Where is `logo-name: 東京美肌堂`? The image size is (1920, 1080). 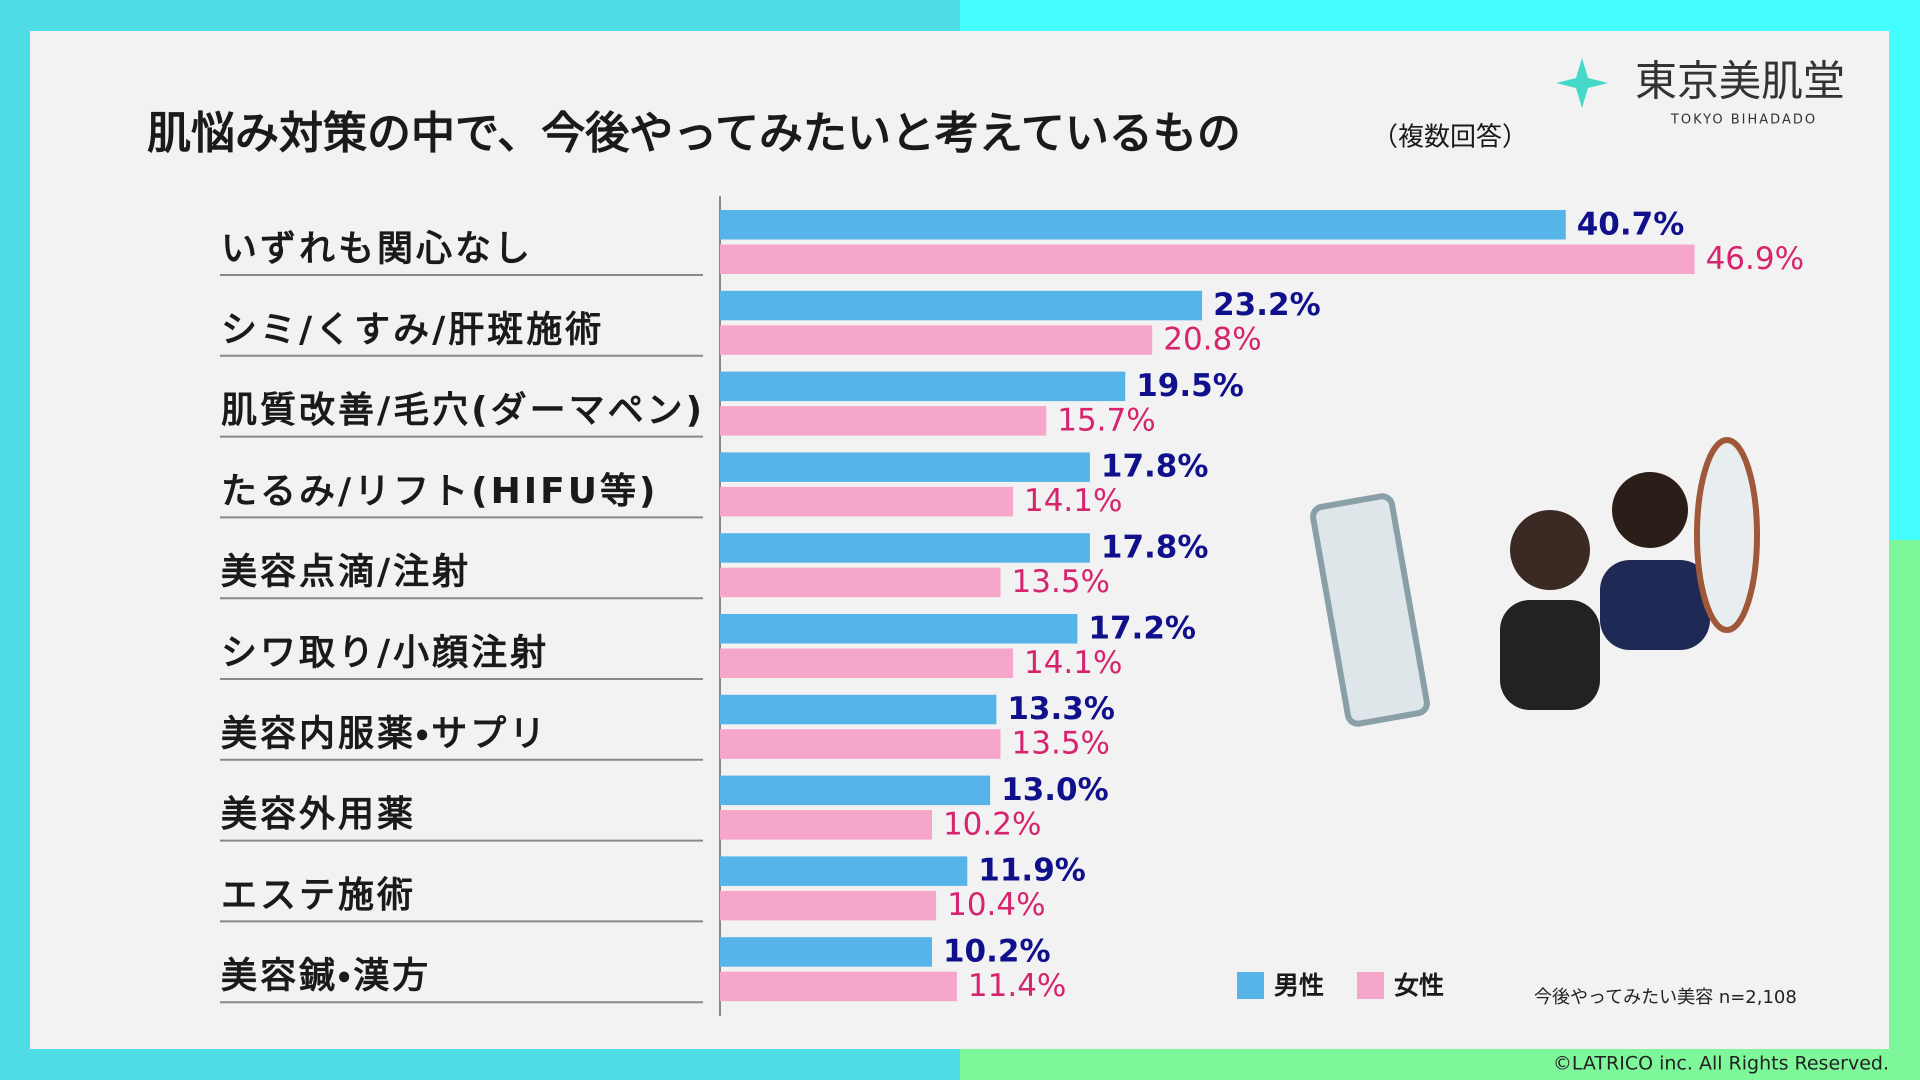
logo-name: 東京美肌堂 is located at coordinates (1740, 81).